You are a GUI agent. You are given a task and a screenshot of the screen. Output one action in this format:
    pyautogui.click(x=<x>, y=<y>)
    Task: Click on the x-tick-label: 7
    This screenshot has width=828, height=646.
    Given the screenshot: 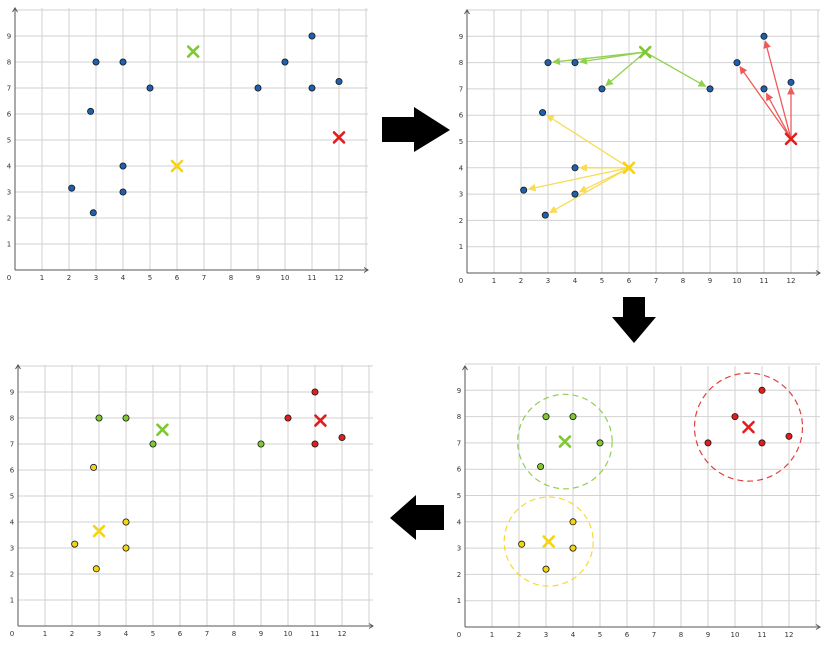 What is the action you would take?
    pyautogui.click(x=654, y=635)
    